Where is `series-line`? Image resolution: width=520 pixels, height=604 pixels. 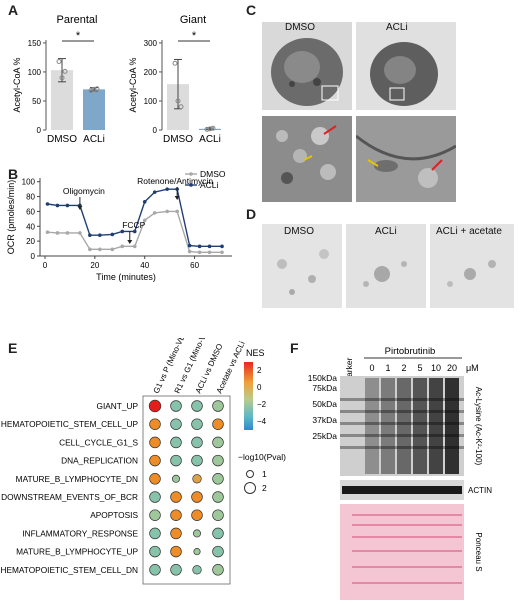 series-line is located at coordinates (135, 218).